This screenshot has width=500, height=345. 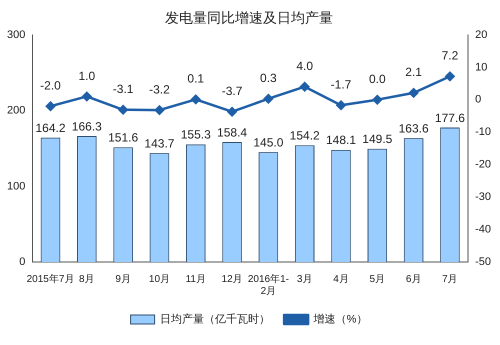 I want to click on y2-tick-label: -50, so click(x=483, y=262).